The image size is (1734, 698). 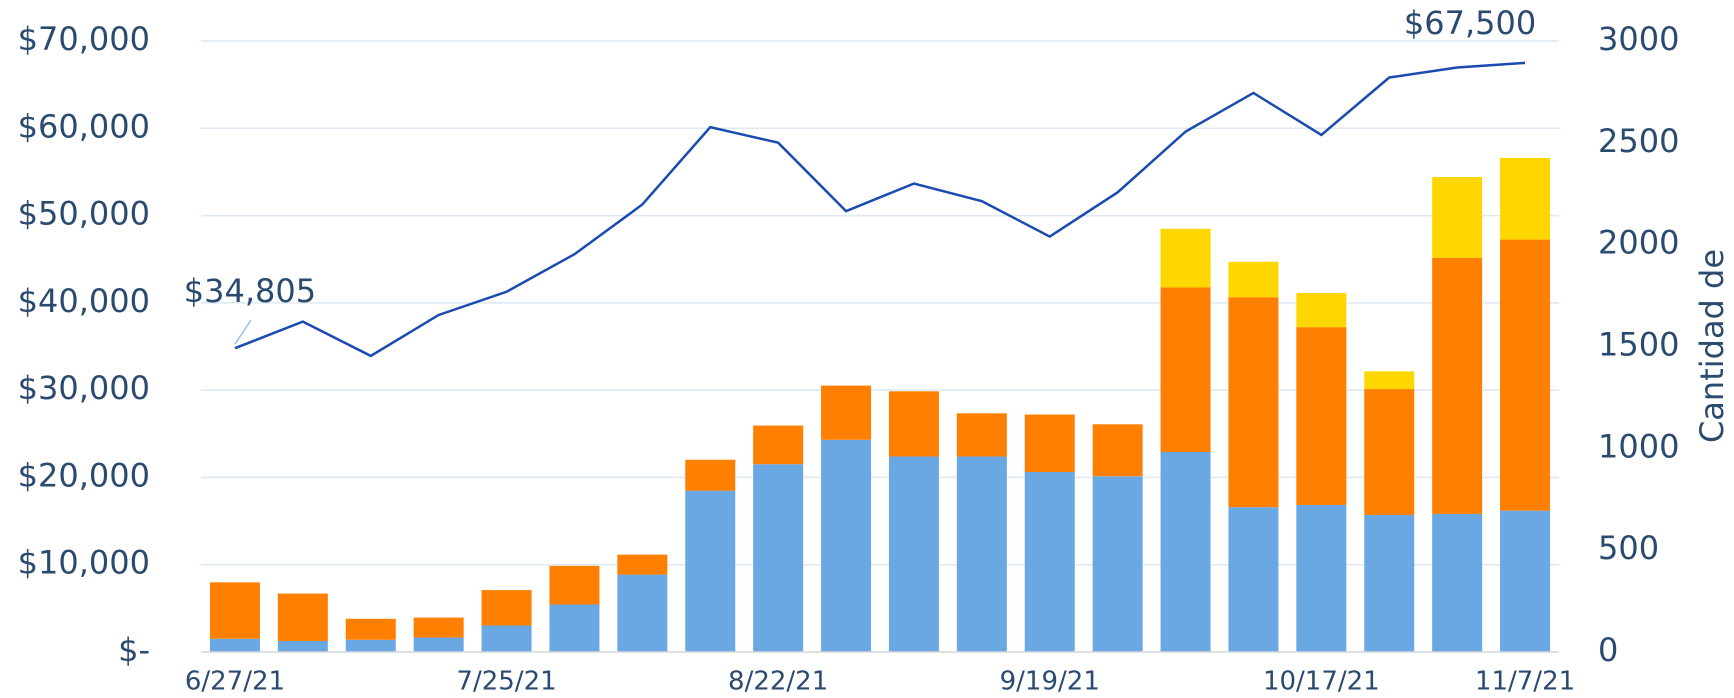 What do you see at coordinates (1321, 682) in the screenshot?
I see `x-tick-label: 10/17/21` at bounding box center [1321, 682].